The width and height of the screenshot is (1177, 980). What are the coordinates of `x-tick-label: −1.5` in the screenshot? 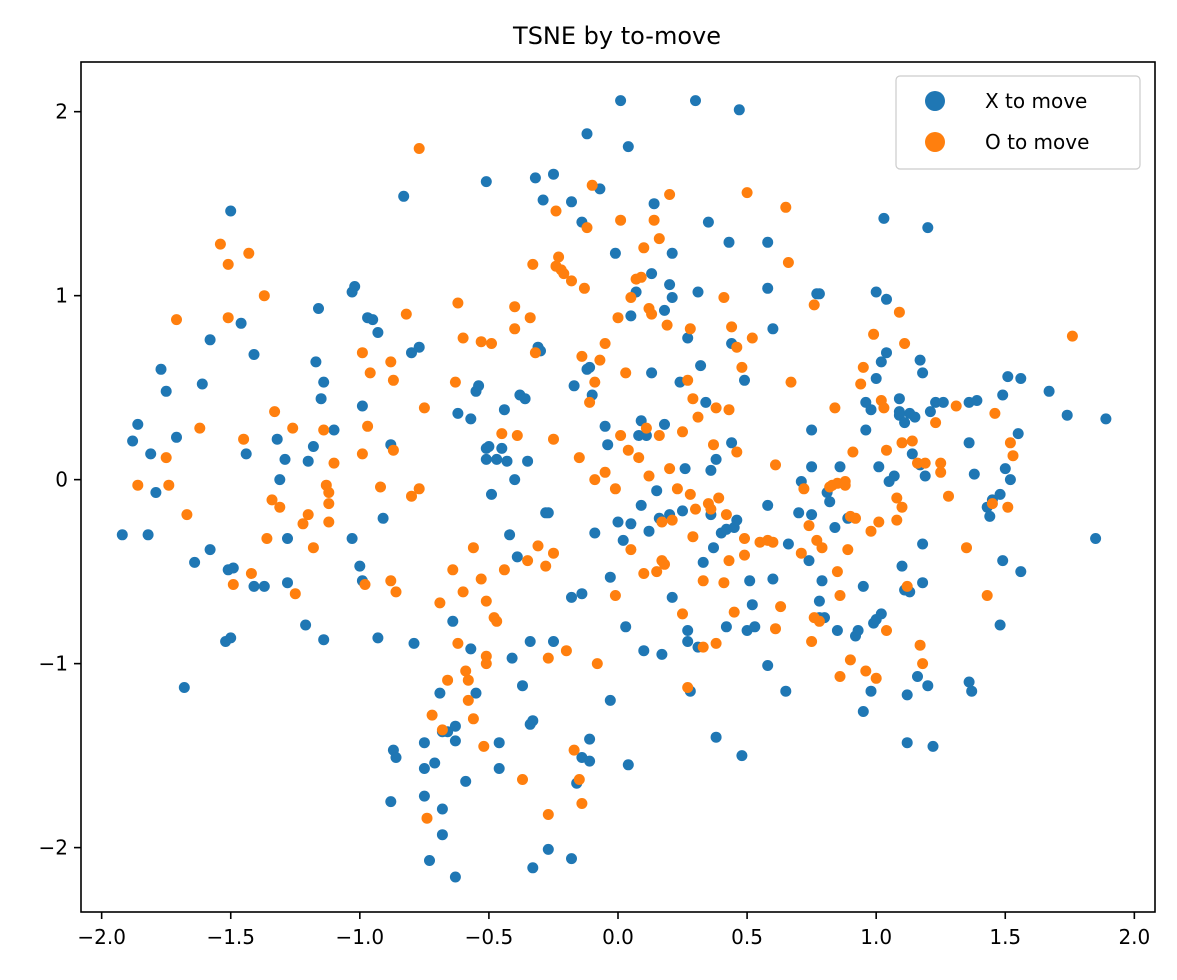 It's located at (230, 937).